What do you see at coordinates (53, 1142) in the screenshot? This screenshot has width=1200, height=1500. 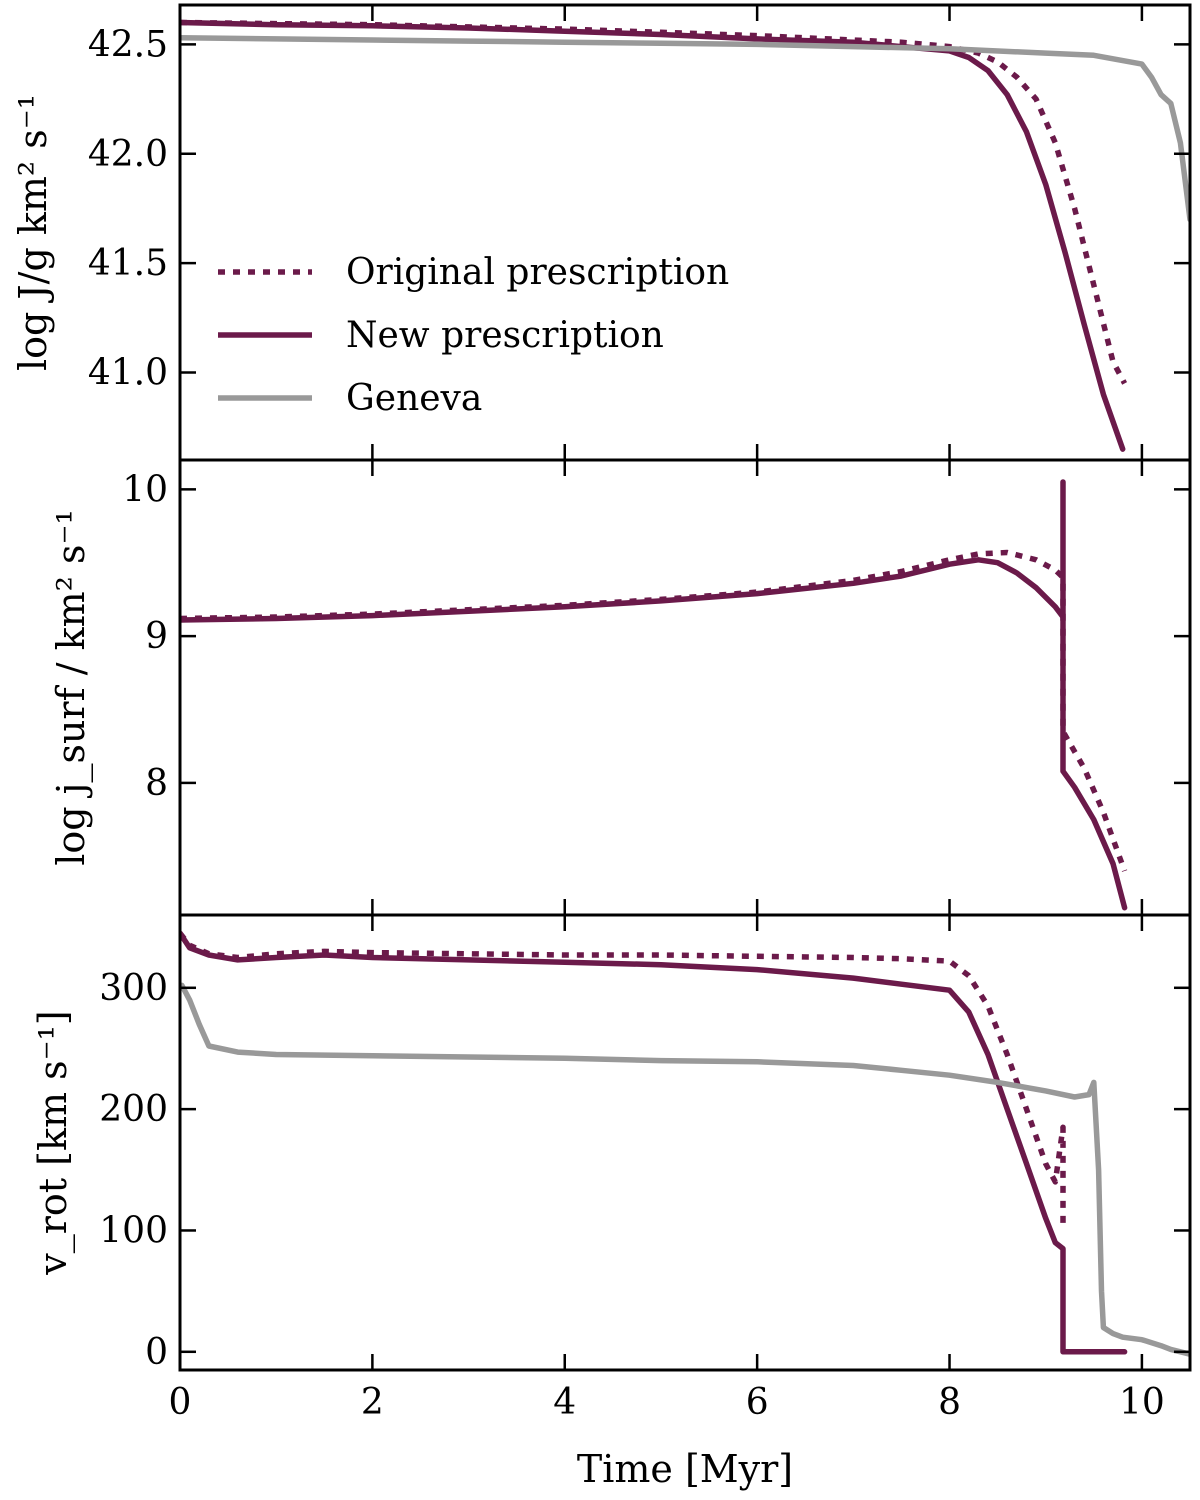 I see `y-axis-label: v_rot [km s⁻¹]` at bounding box center [53, 1142].